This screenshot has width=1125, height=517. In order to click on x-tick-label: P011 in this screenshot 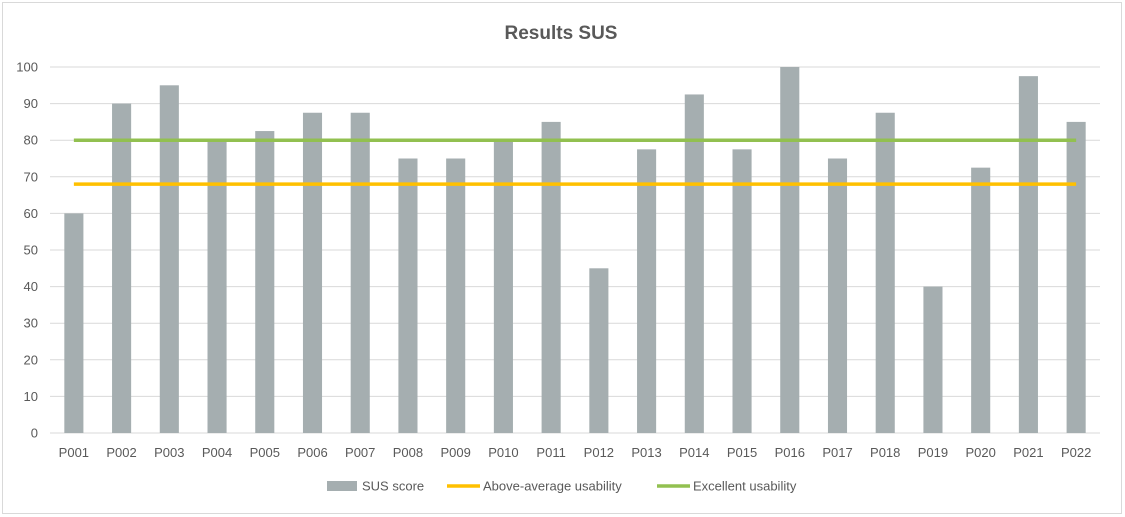, I will do `click(550, 452)`.